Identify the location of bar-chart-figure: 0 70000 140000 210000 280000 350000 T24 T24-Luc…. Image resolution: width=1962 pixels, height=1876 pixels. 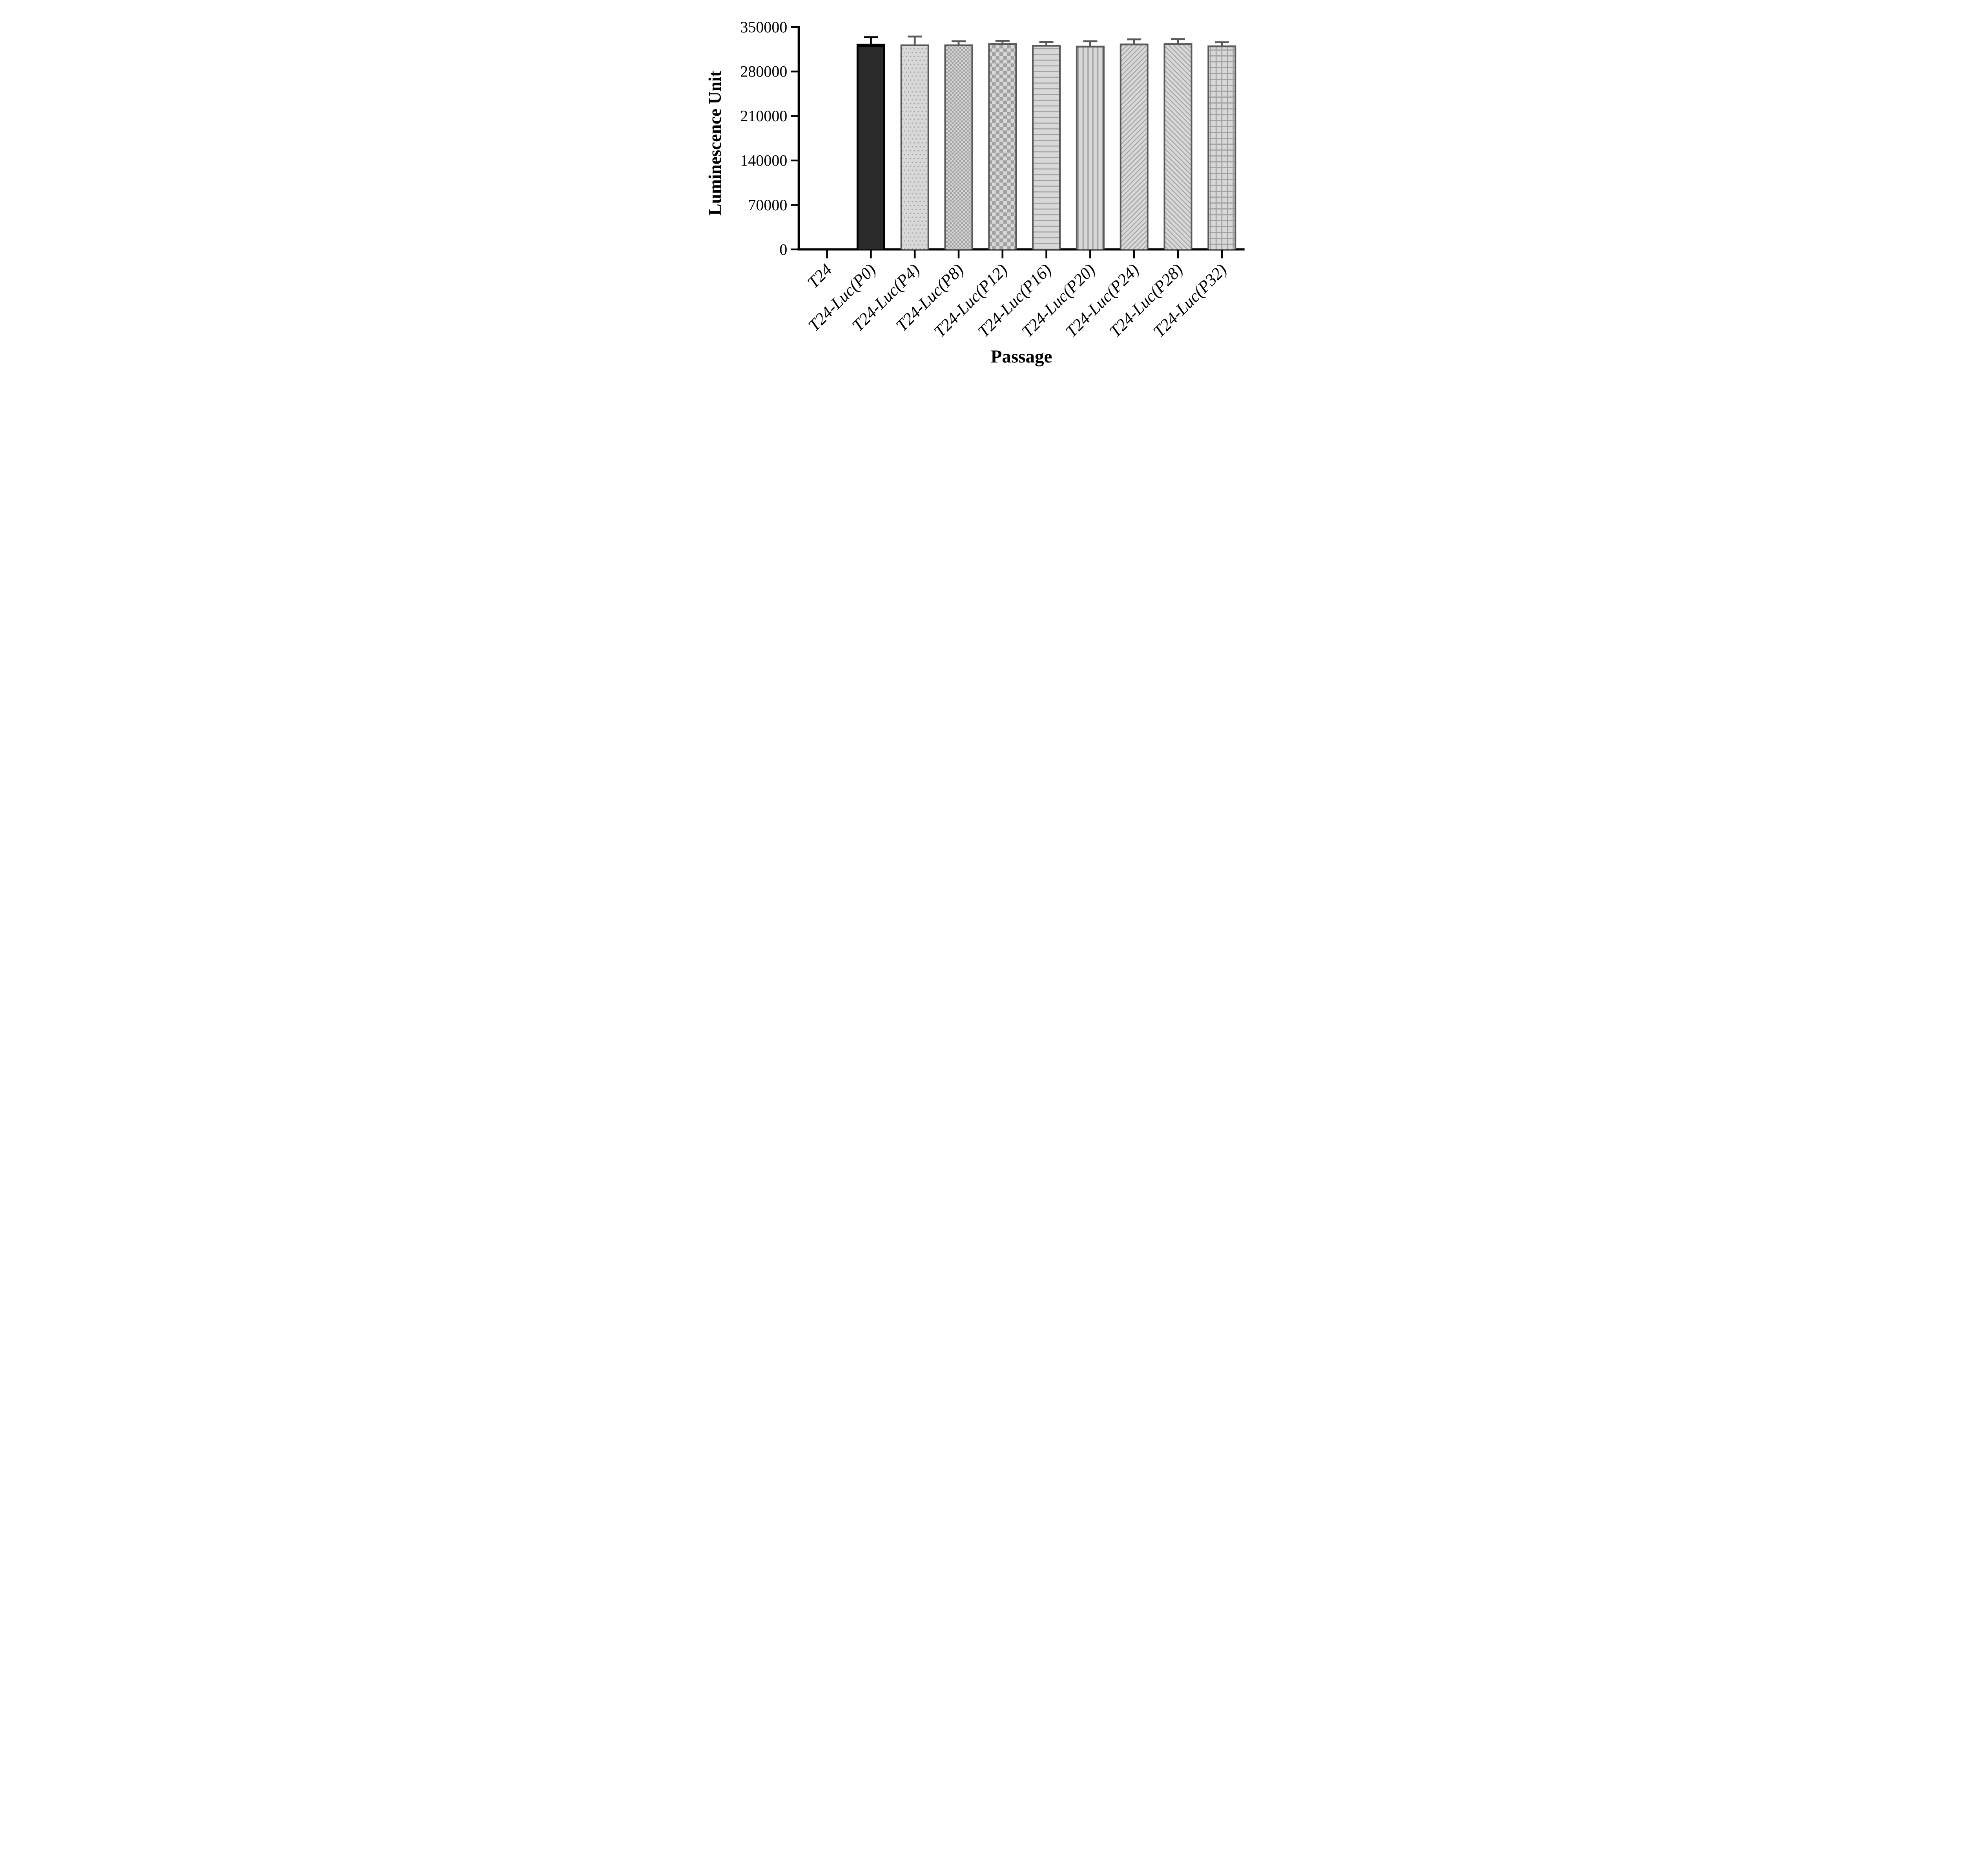
(981, 187).